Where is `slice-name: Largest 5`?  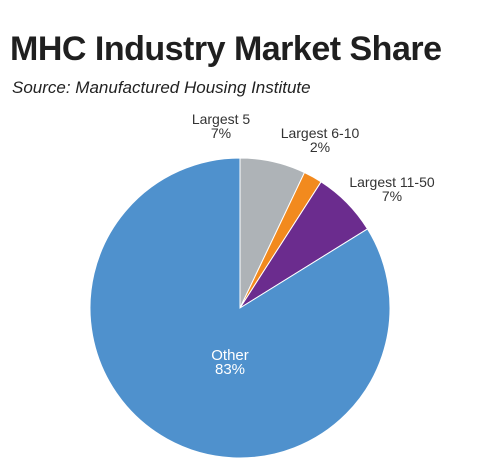 slice-name: Largest 5 is located at coordinates (221, 119).